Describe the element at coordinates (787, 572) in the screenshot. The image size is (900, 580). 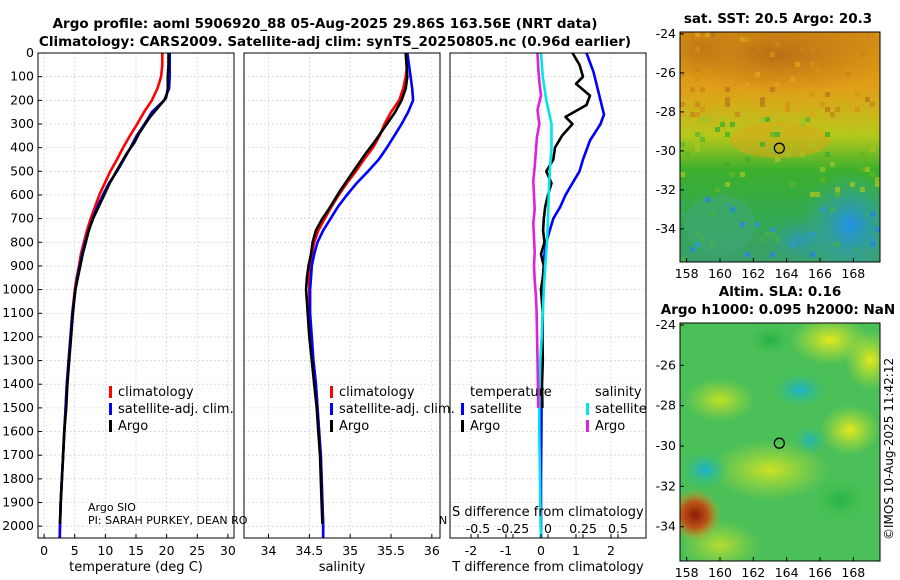
I see `lon-tick-label: 164` at that location.